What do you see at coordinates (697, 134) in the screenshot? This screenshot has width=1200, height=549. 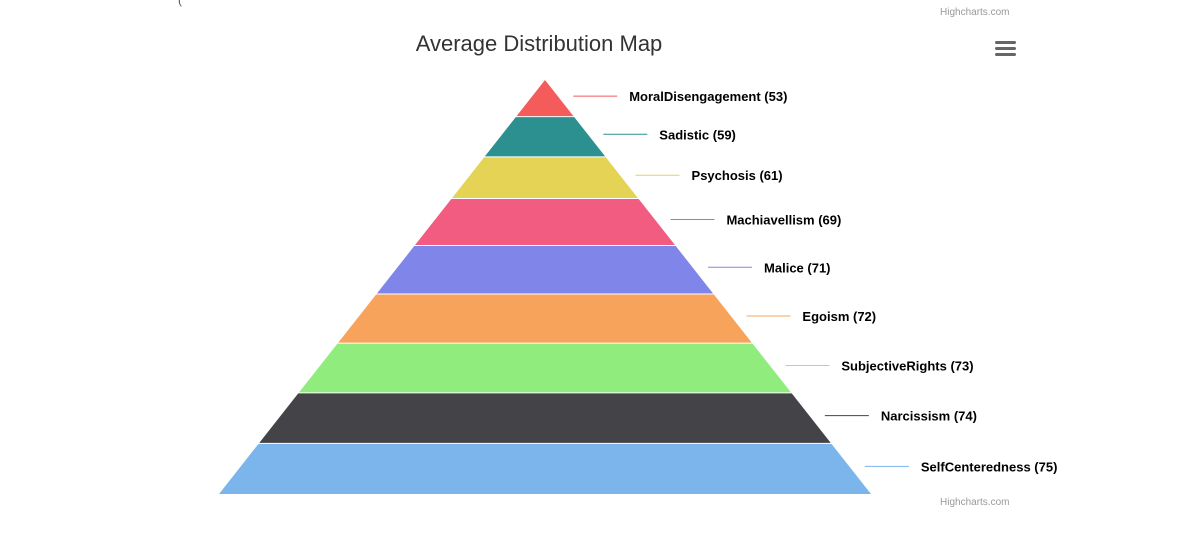 I see `data-label-sadistic: Sadistic (59)` at bounding box center [697, 134].